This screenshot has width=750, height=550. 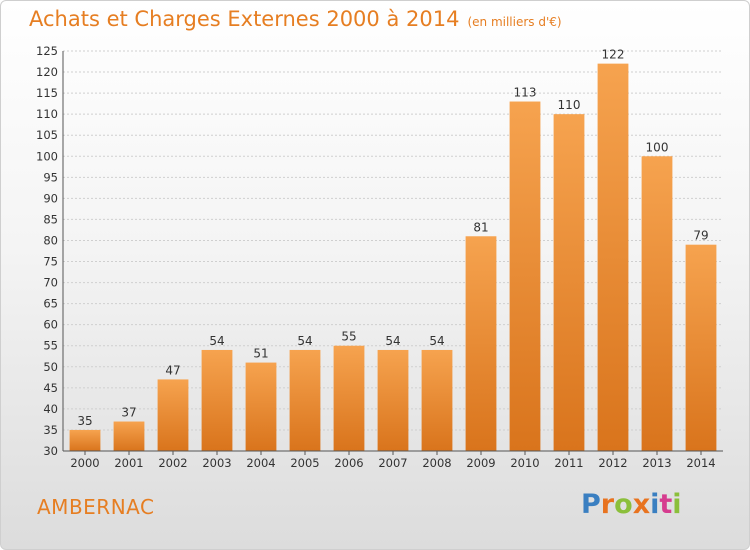 What do you see at coordinates (436, 463) in the screenshot?
I see `x-tick-label: 2008` at bounding box center [436, 463].